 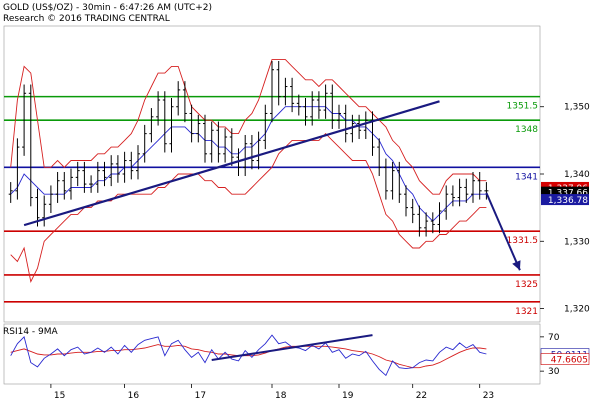 I want to click on price-y-tick-label: 1,350, so click(x=577, y=108).